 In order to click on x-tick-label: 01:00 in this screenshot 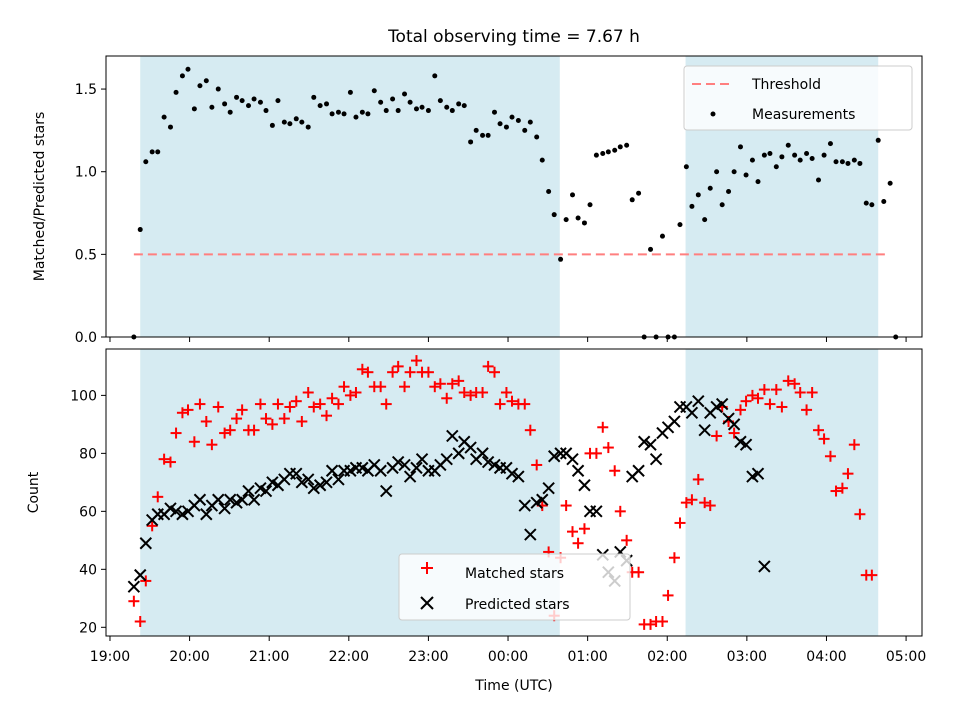, I will do `click(587, 657)`.